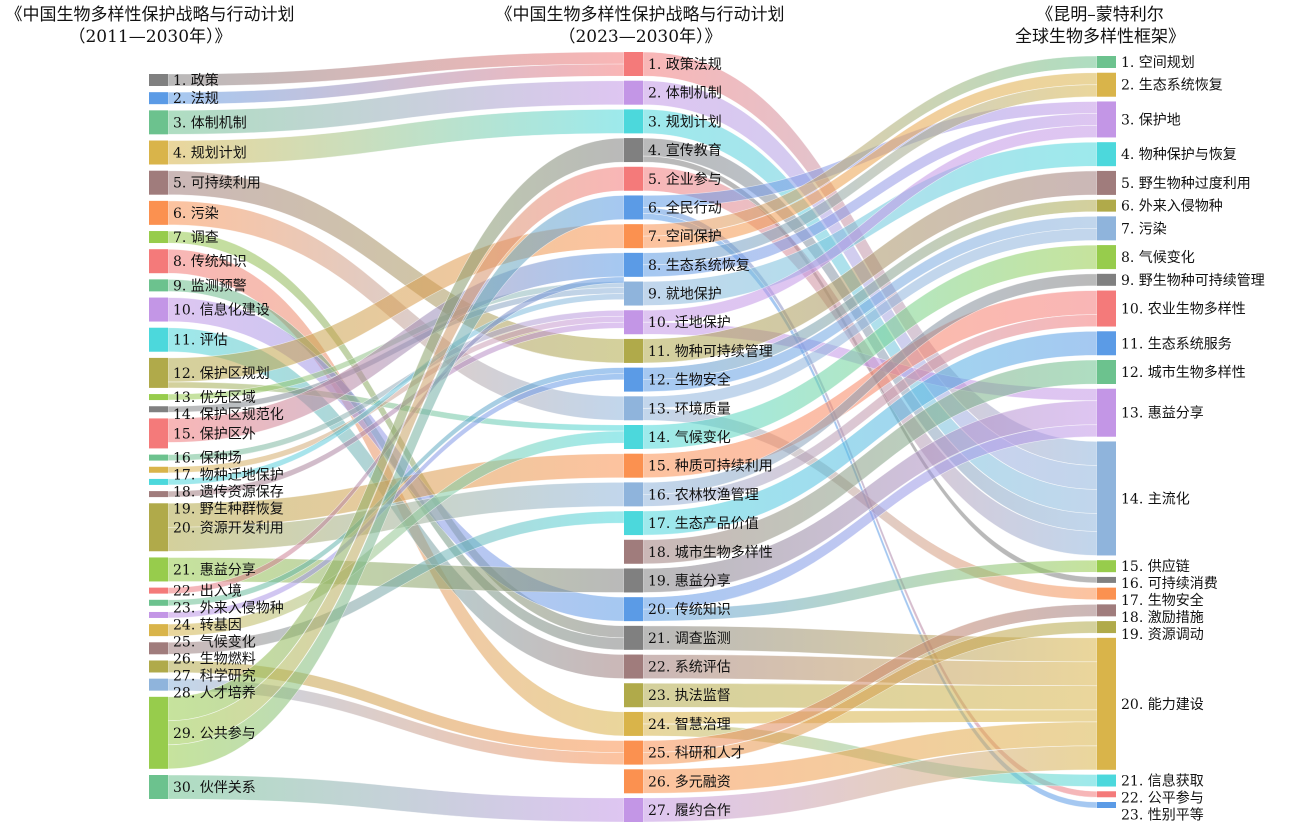  Describe the element at coordinates (1151, 120) in the screenshot. I see `node-label: 3. 保护地` at that location.